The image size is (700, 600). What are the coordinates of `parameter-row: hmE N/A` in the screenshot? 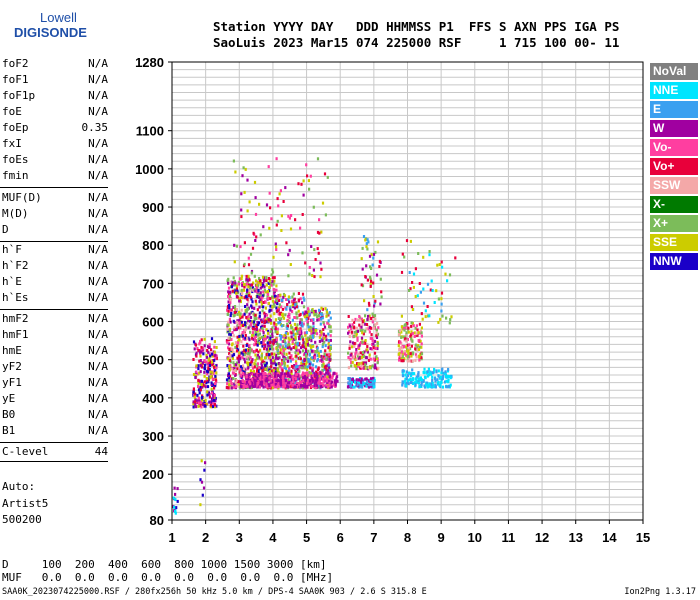 It's located at (55, 351).